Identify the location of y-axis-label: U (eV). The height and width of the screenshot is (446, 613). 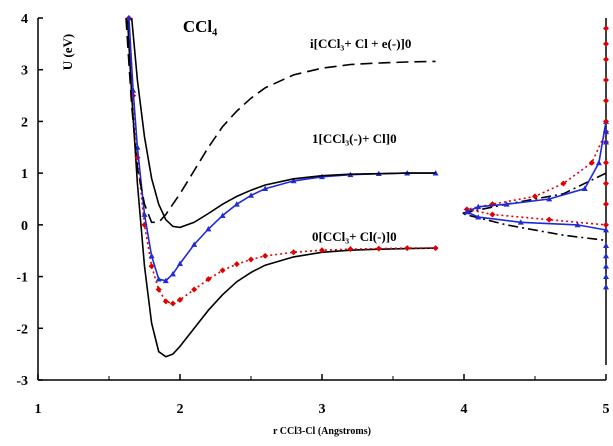
(67, 52).